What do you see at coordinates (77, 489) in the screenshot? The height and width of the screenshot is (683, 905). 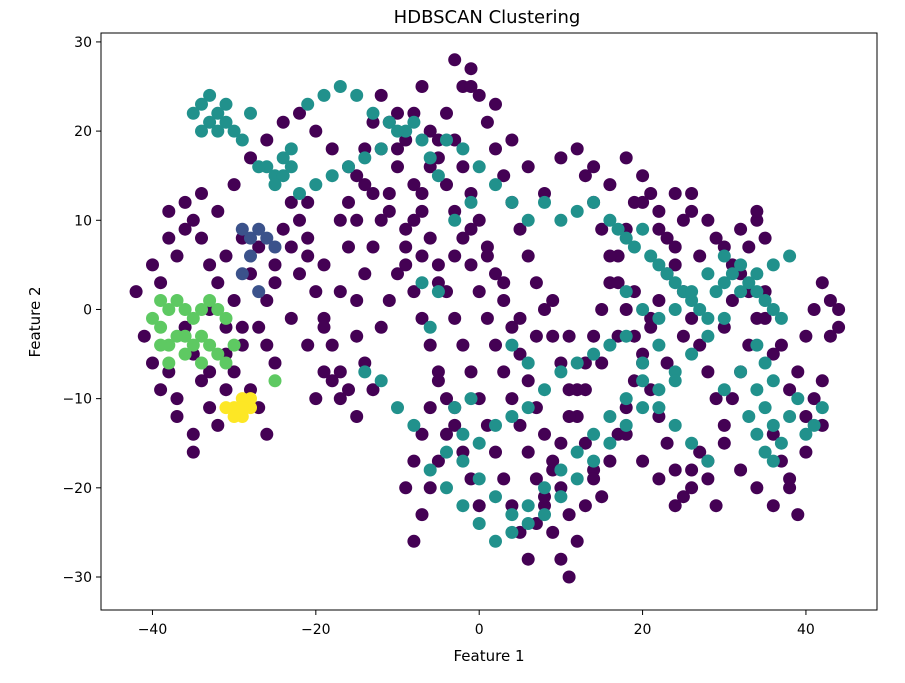 I see `y-tick-label: −20` at bounding box center [77, 489].